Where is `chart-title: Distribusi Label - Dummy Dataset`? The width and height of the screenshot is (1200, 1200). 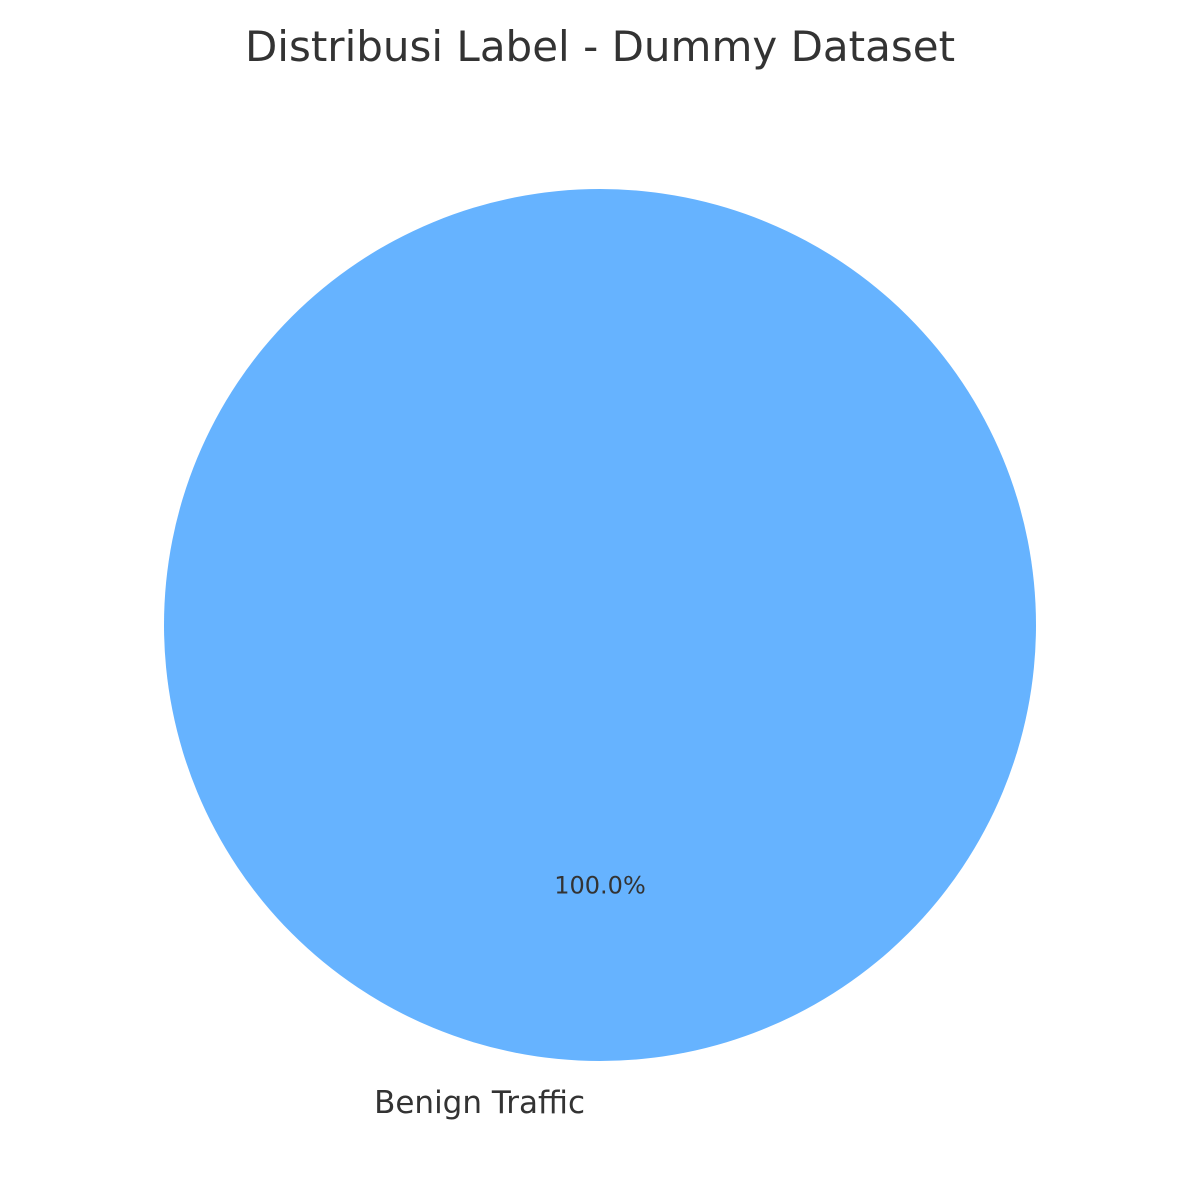
chart-title: Distribusi Label - Dummy Dataset is located at coordinates (600, 46).